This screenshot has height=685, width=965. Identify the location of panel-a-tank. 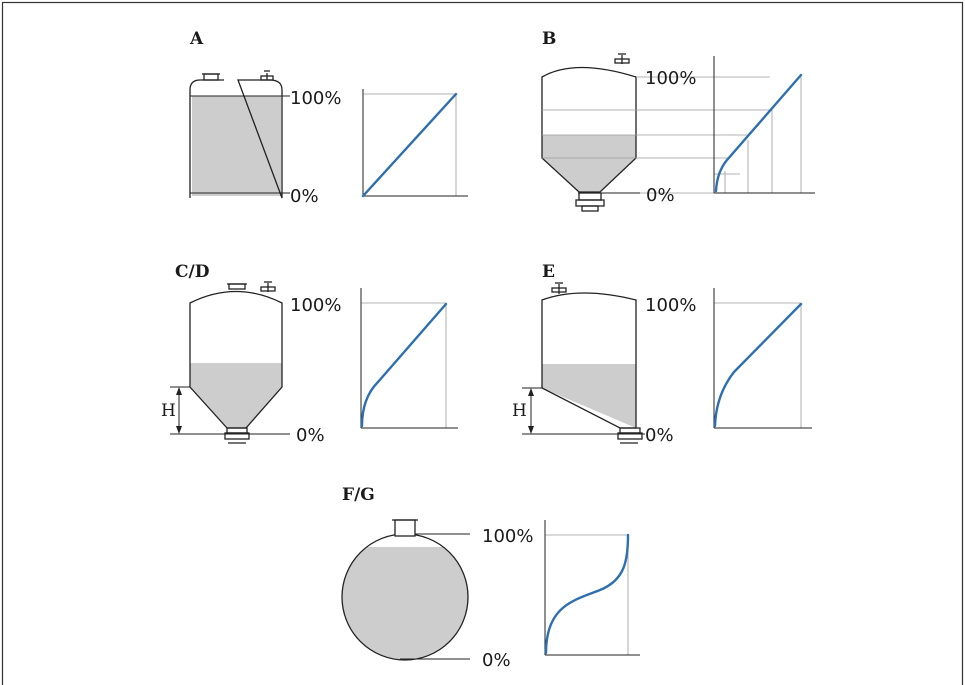
(239, 134).